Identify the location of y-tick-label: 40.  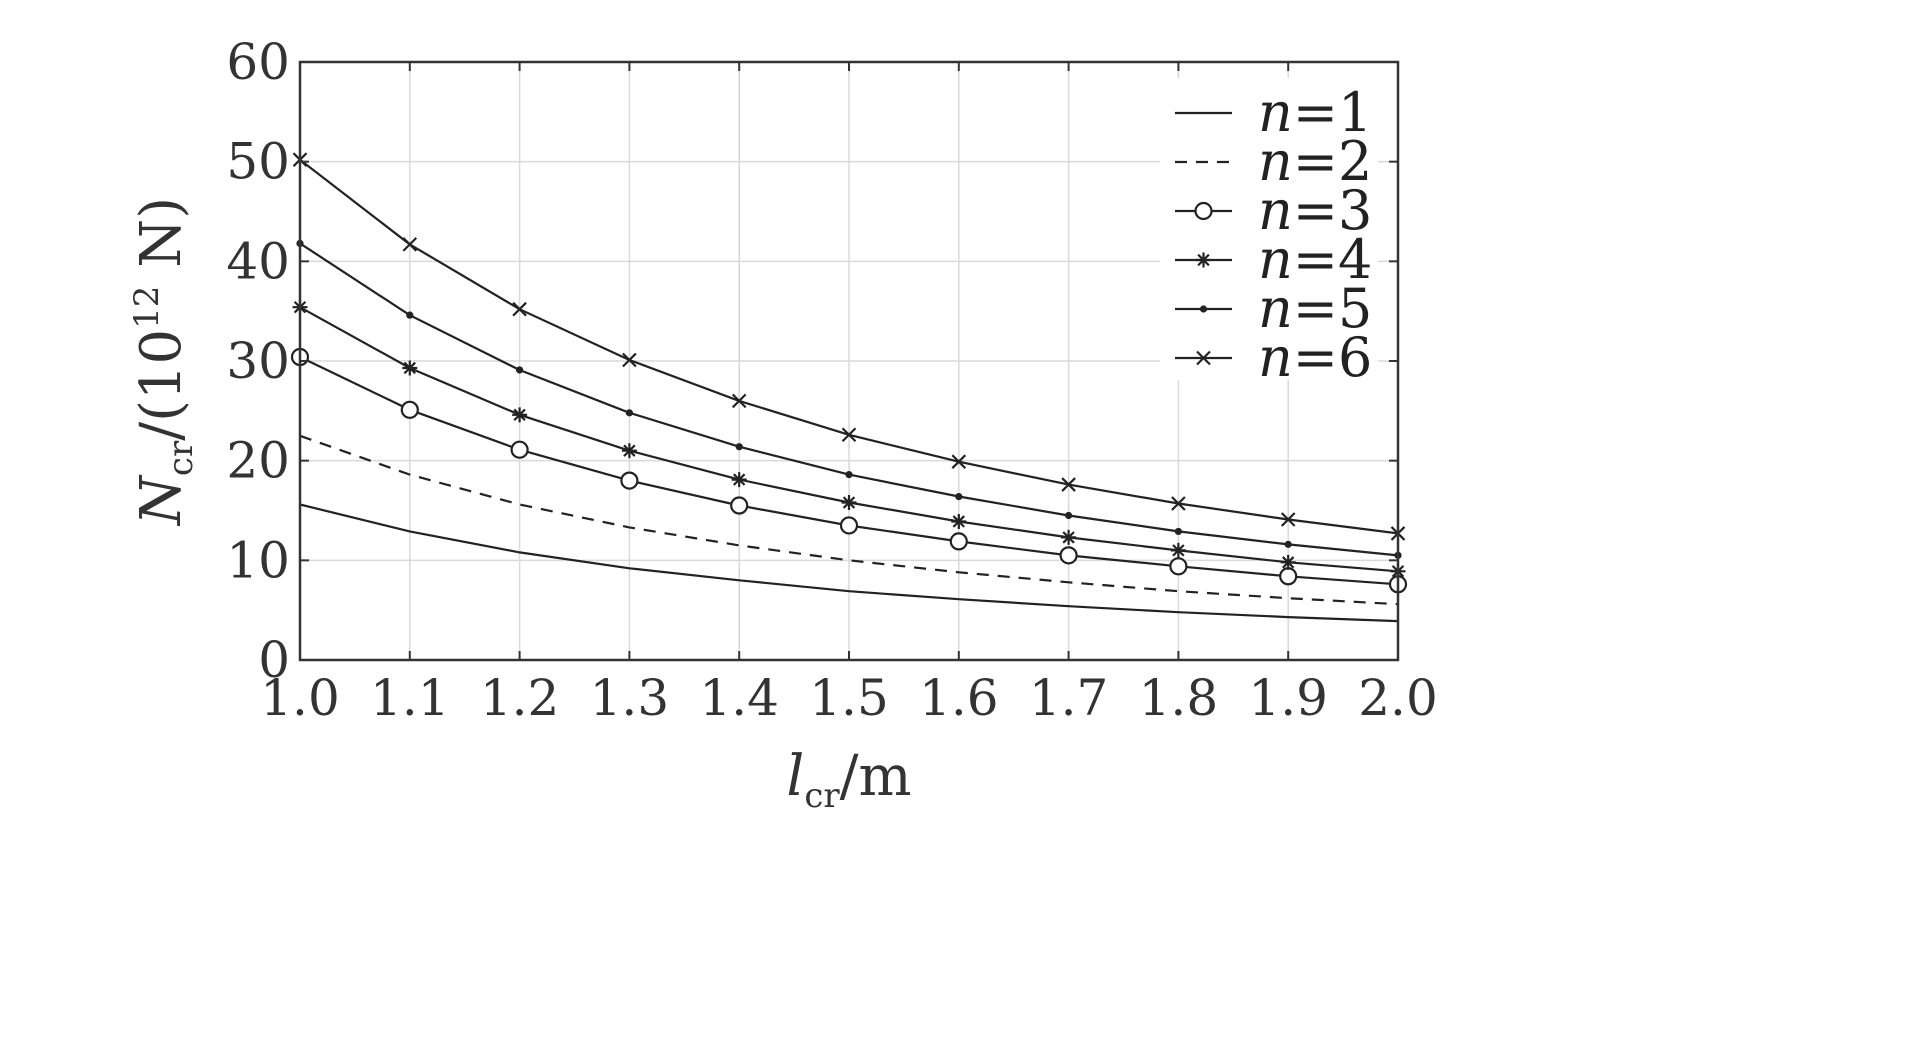
(258, 261).